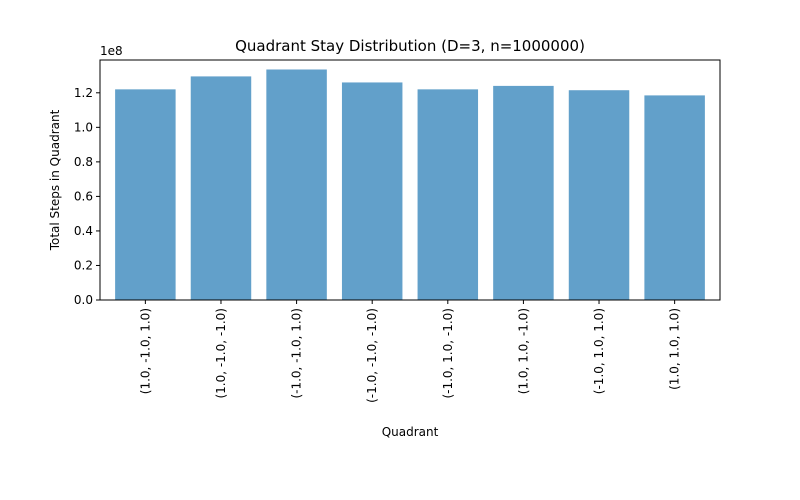 This screenshot has height=500, width=800. Describe the element at coordinates (83, 162) in the screenshot. I see `y-tick-label: 0.8` at that location.